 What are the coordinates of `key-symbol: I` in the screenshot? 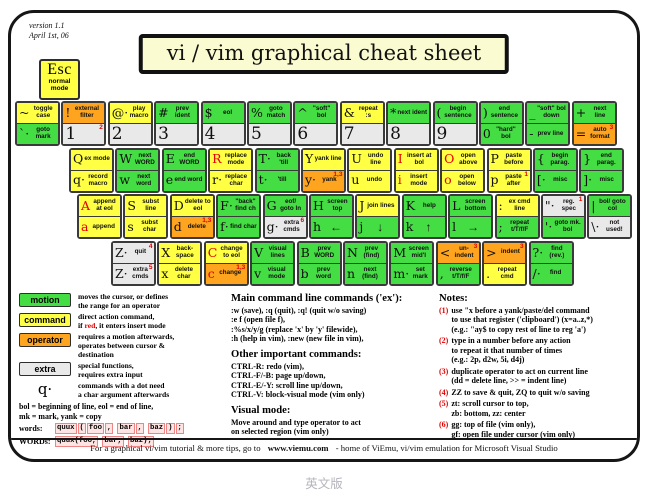 It's located at (400, 159).